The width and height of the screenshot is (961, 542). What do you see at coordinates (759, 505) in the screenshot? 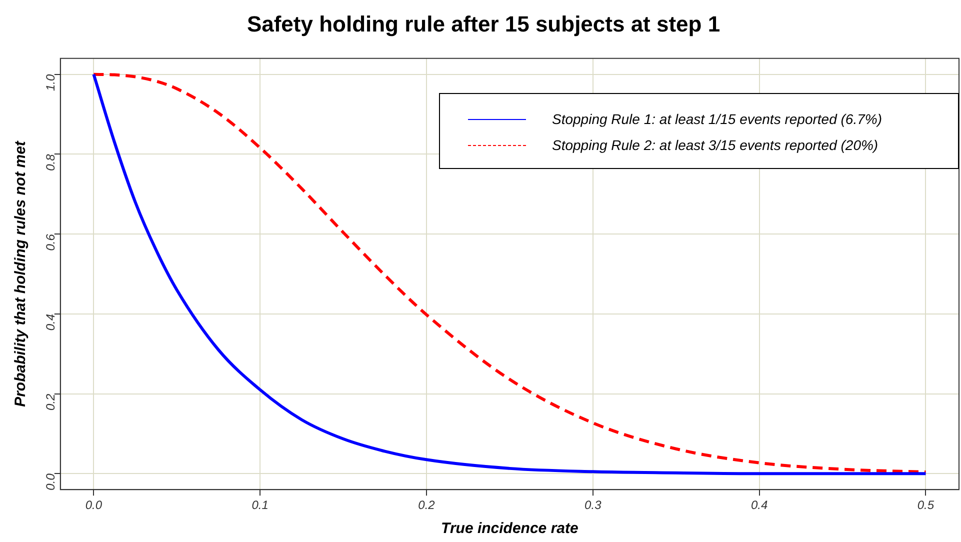
I see `x-tick-label: 0.4` at bounding box center [759, 505].